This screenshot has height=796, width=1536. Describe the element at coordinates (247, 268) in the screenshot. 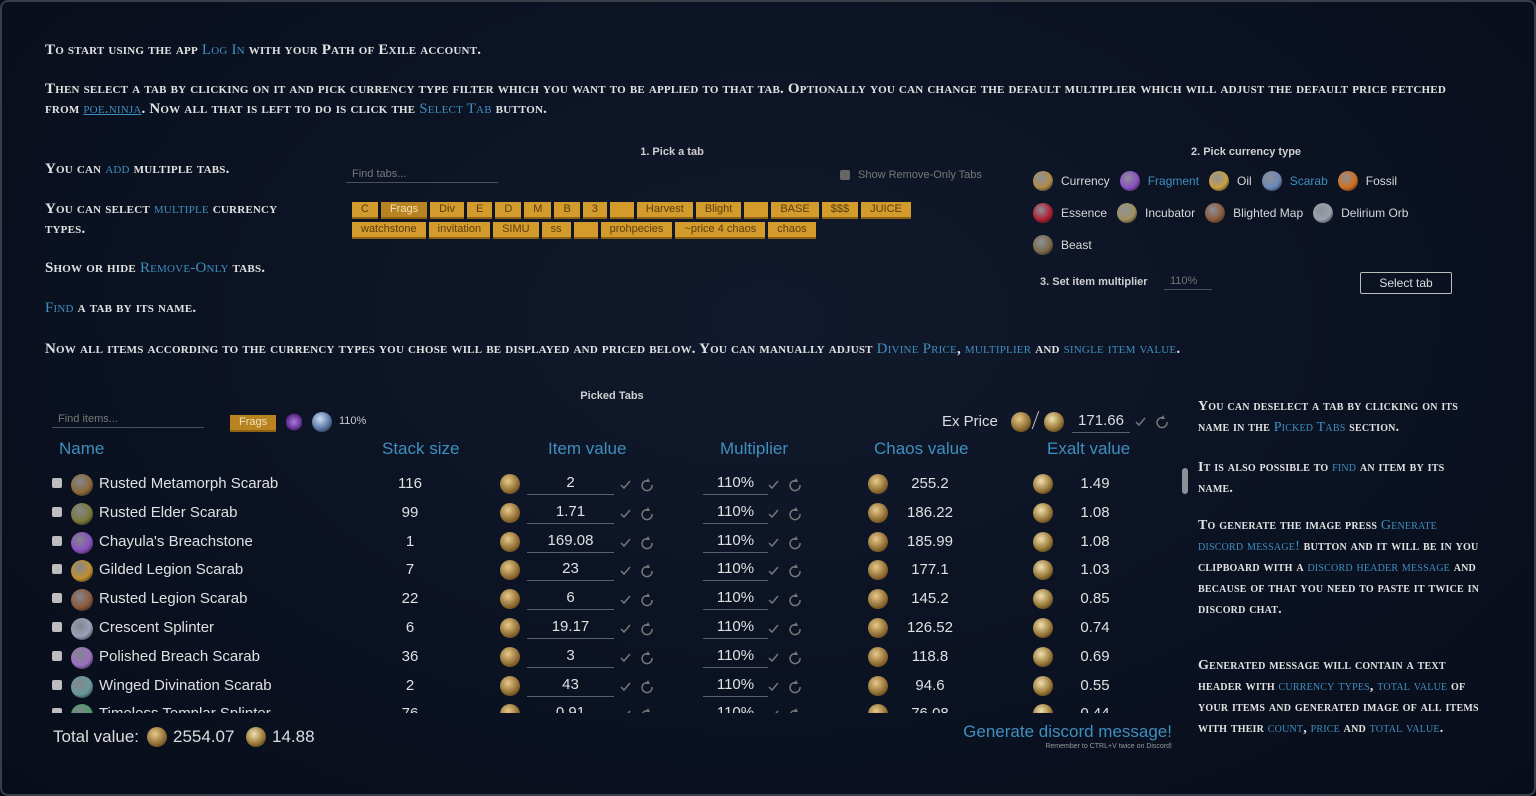

I see `text-segment: tabs.` at that location.